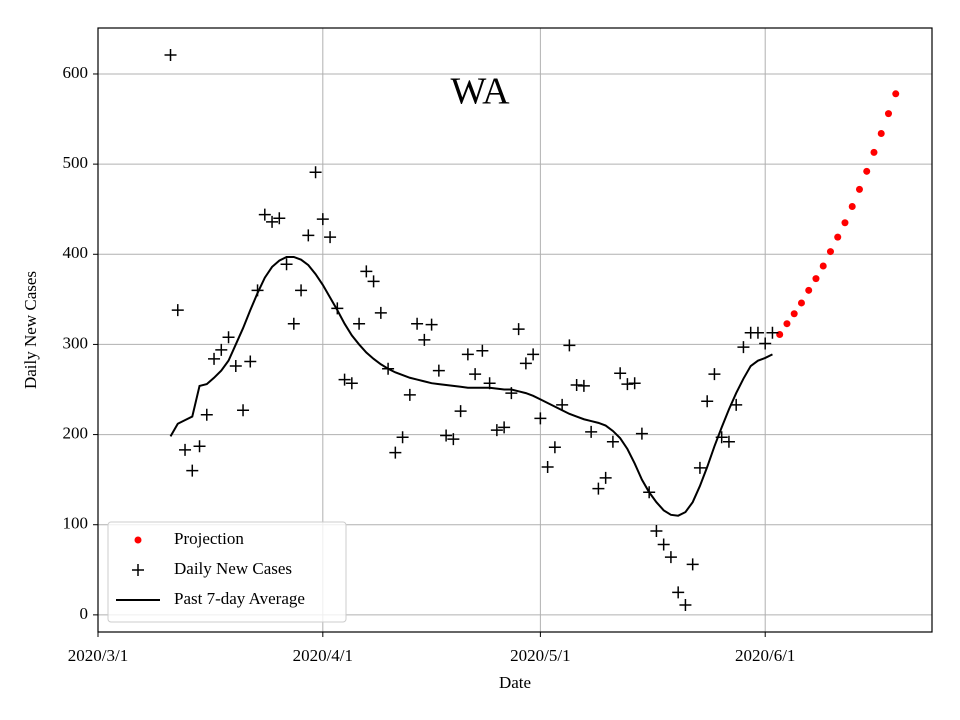  Describe the element at coordinates (76, 72) in the screenshot. I see `y-tick-label: 600` at that location.